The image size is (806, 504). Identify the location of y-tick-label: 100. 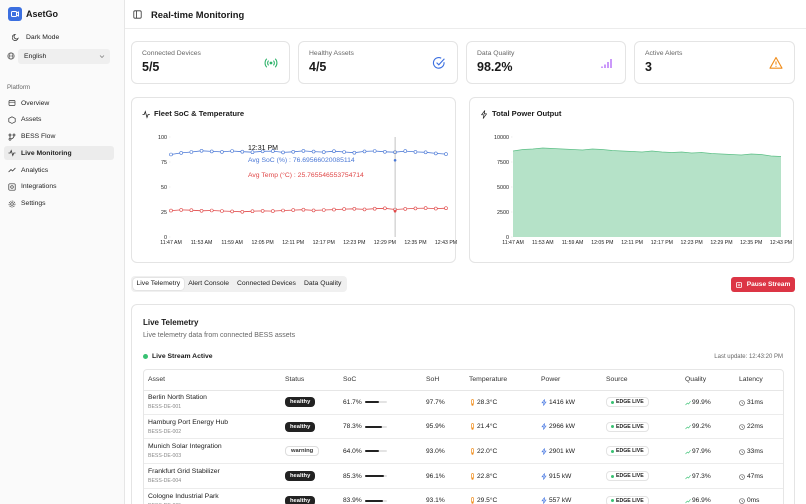
(162, 138).